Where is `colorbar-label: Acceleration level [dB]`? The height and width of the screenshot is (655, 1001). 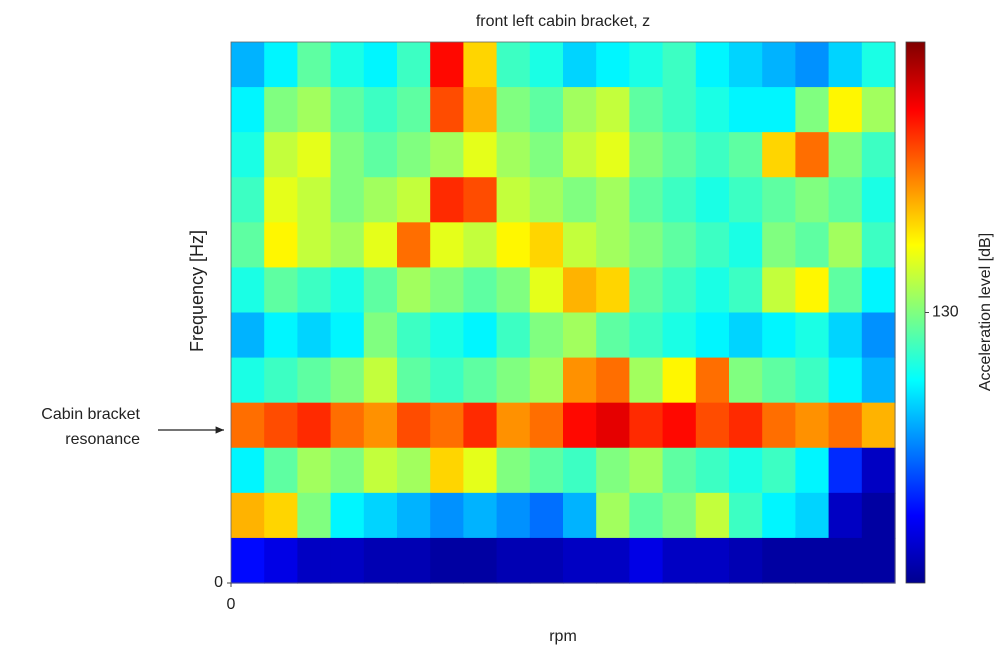
colorbar-label: Acceleration level [dB] is located at coordinates (985, 312).